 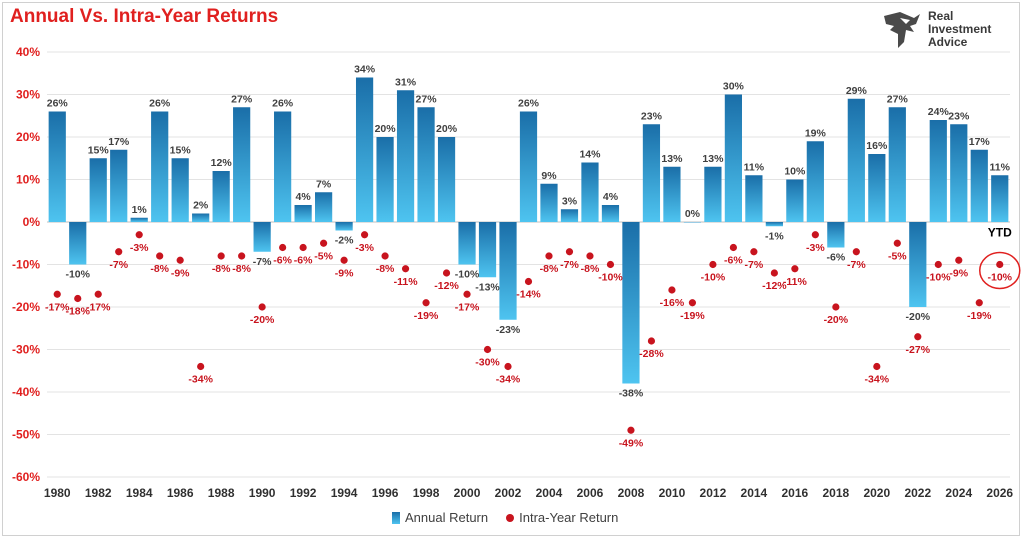 I want to click on annual-return-label: 15%, so click(x=181, y=150).